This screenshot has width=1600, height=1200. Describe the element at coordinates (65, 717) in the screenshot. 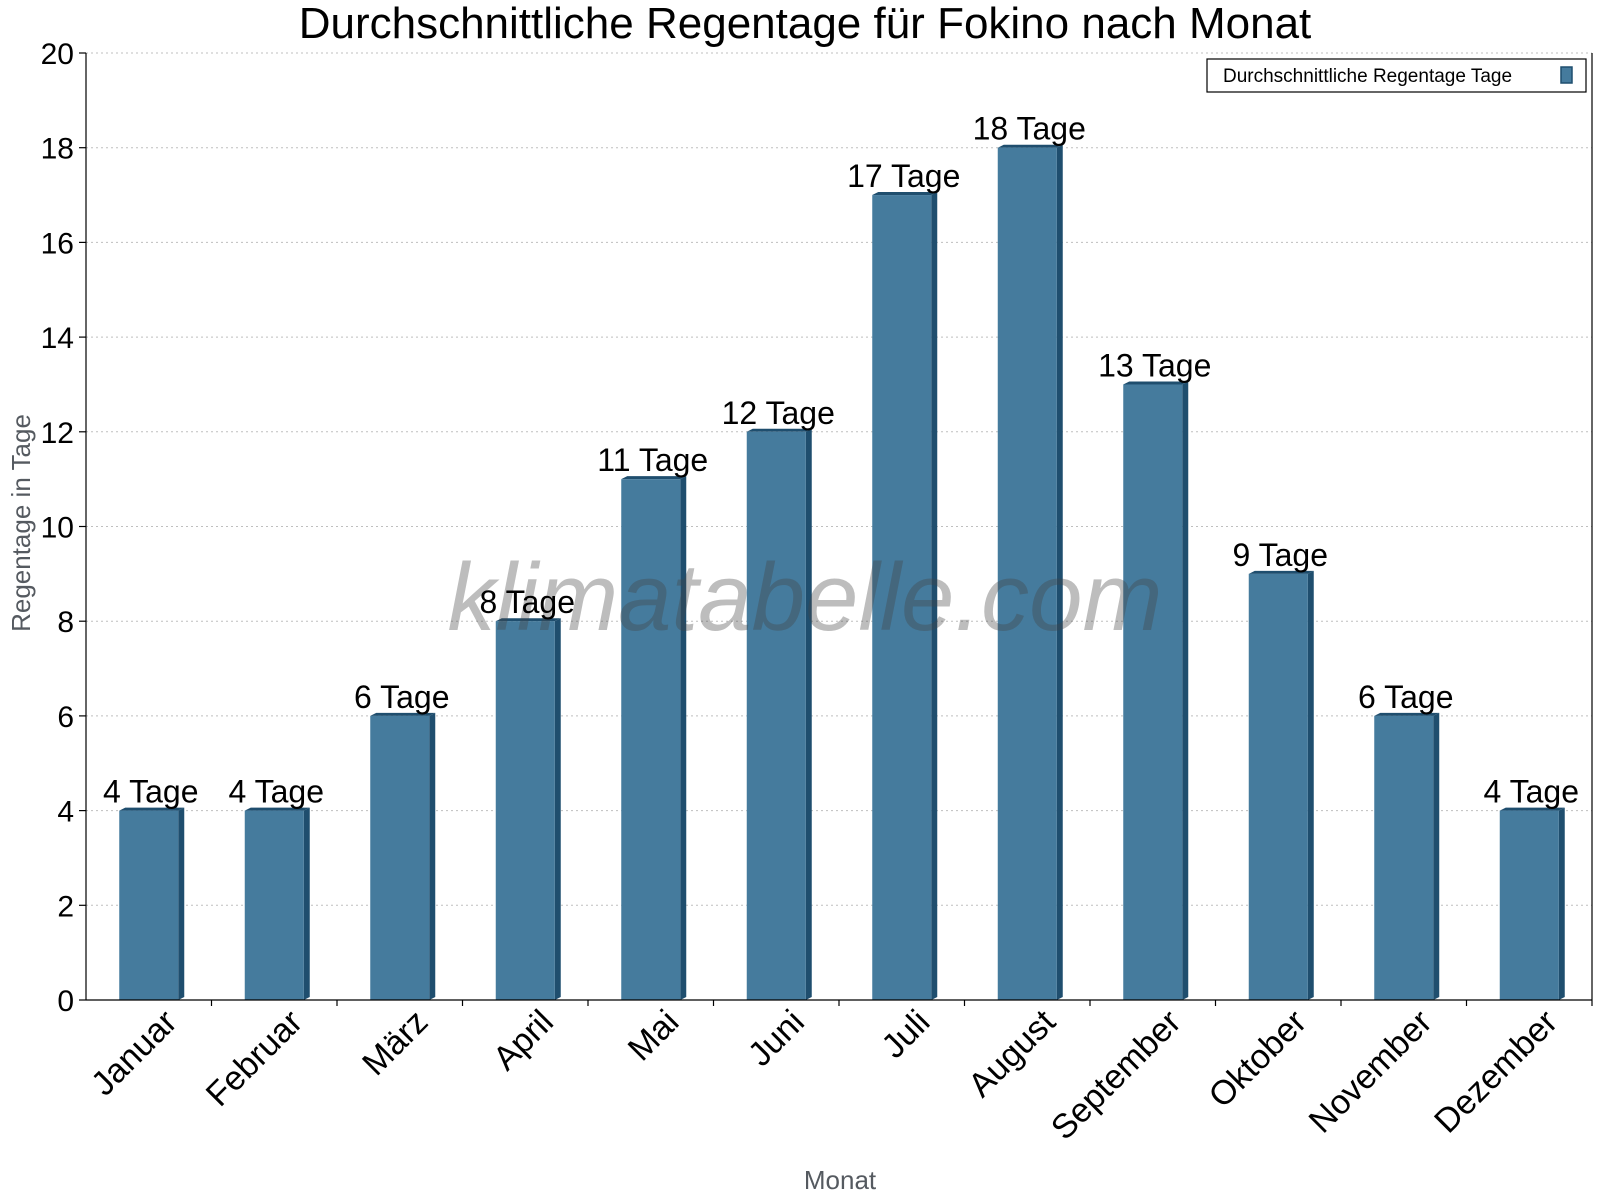

I see `y-tick-label: 6` at that location.